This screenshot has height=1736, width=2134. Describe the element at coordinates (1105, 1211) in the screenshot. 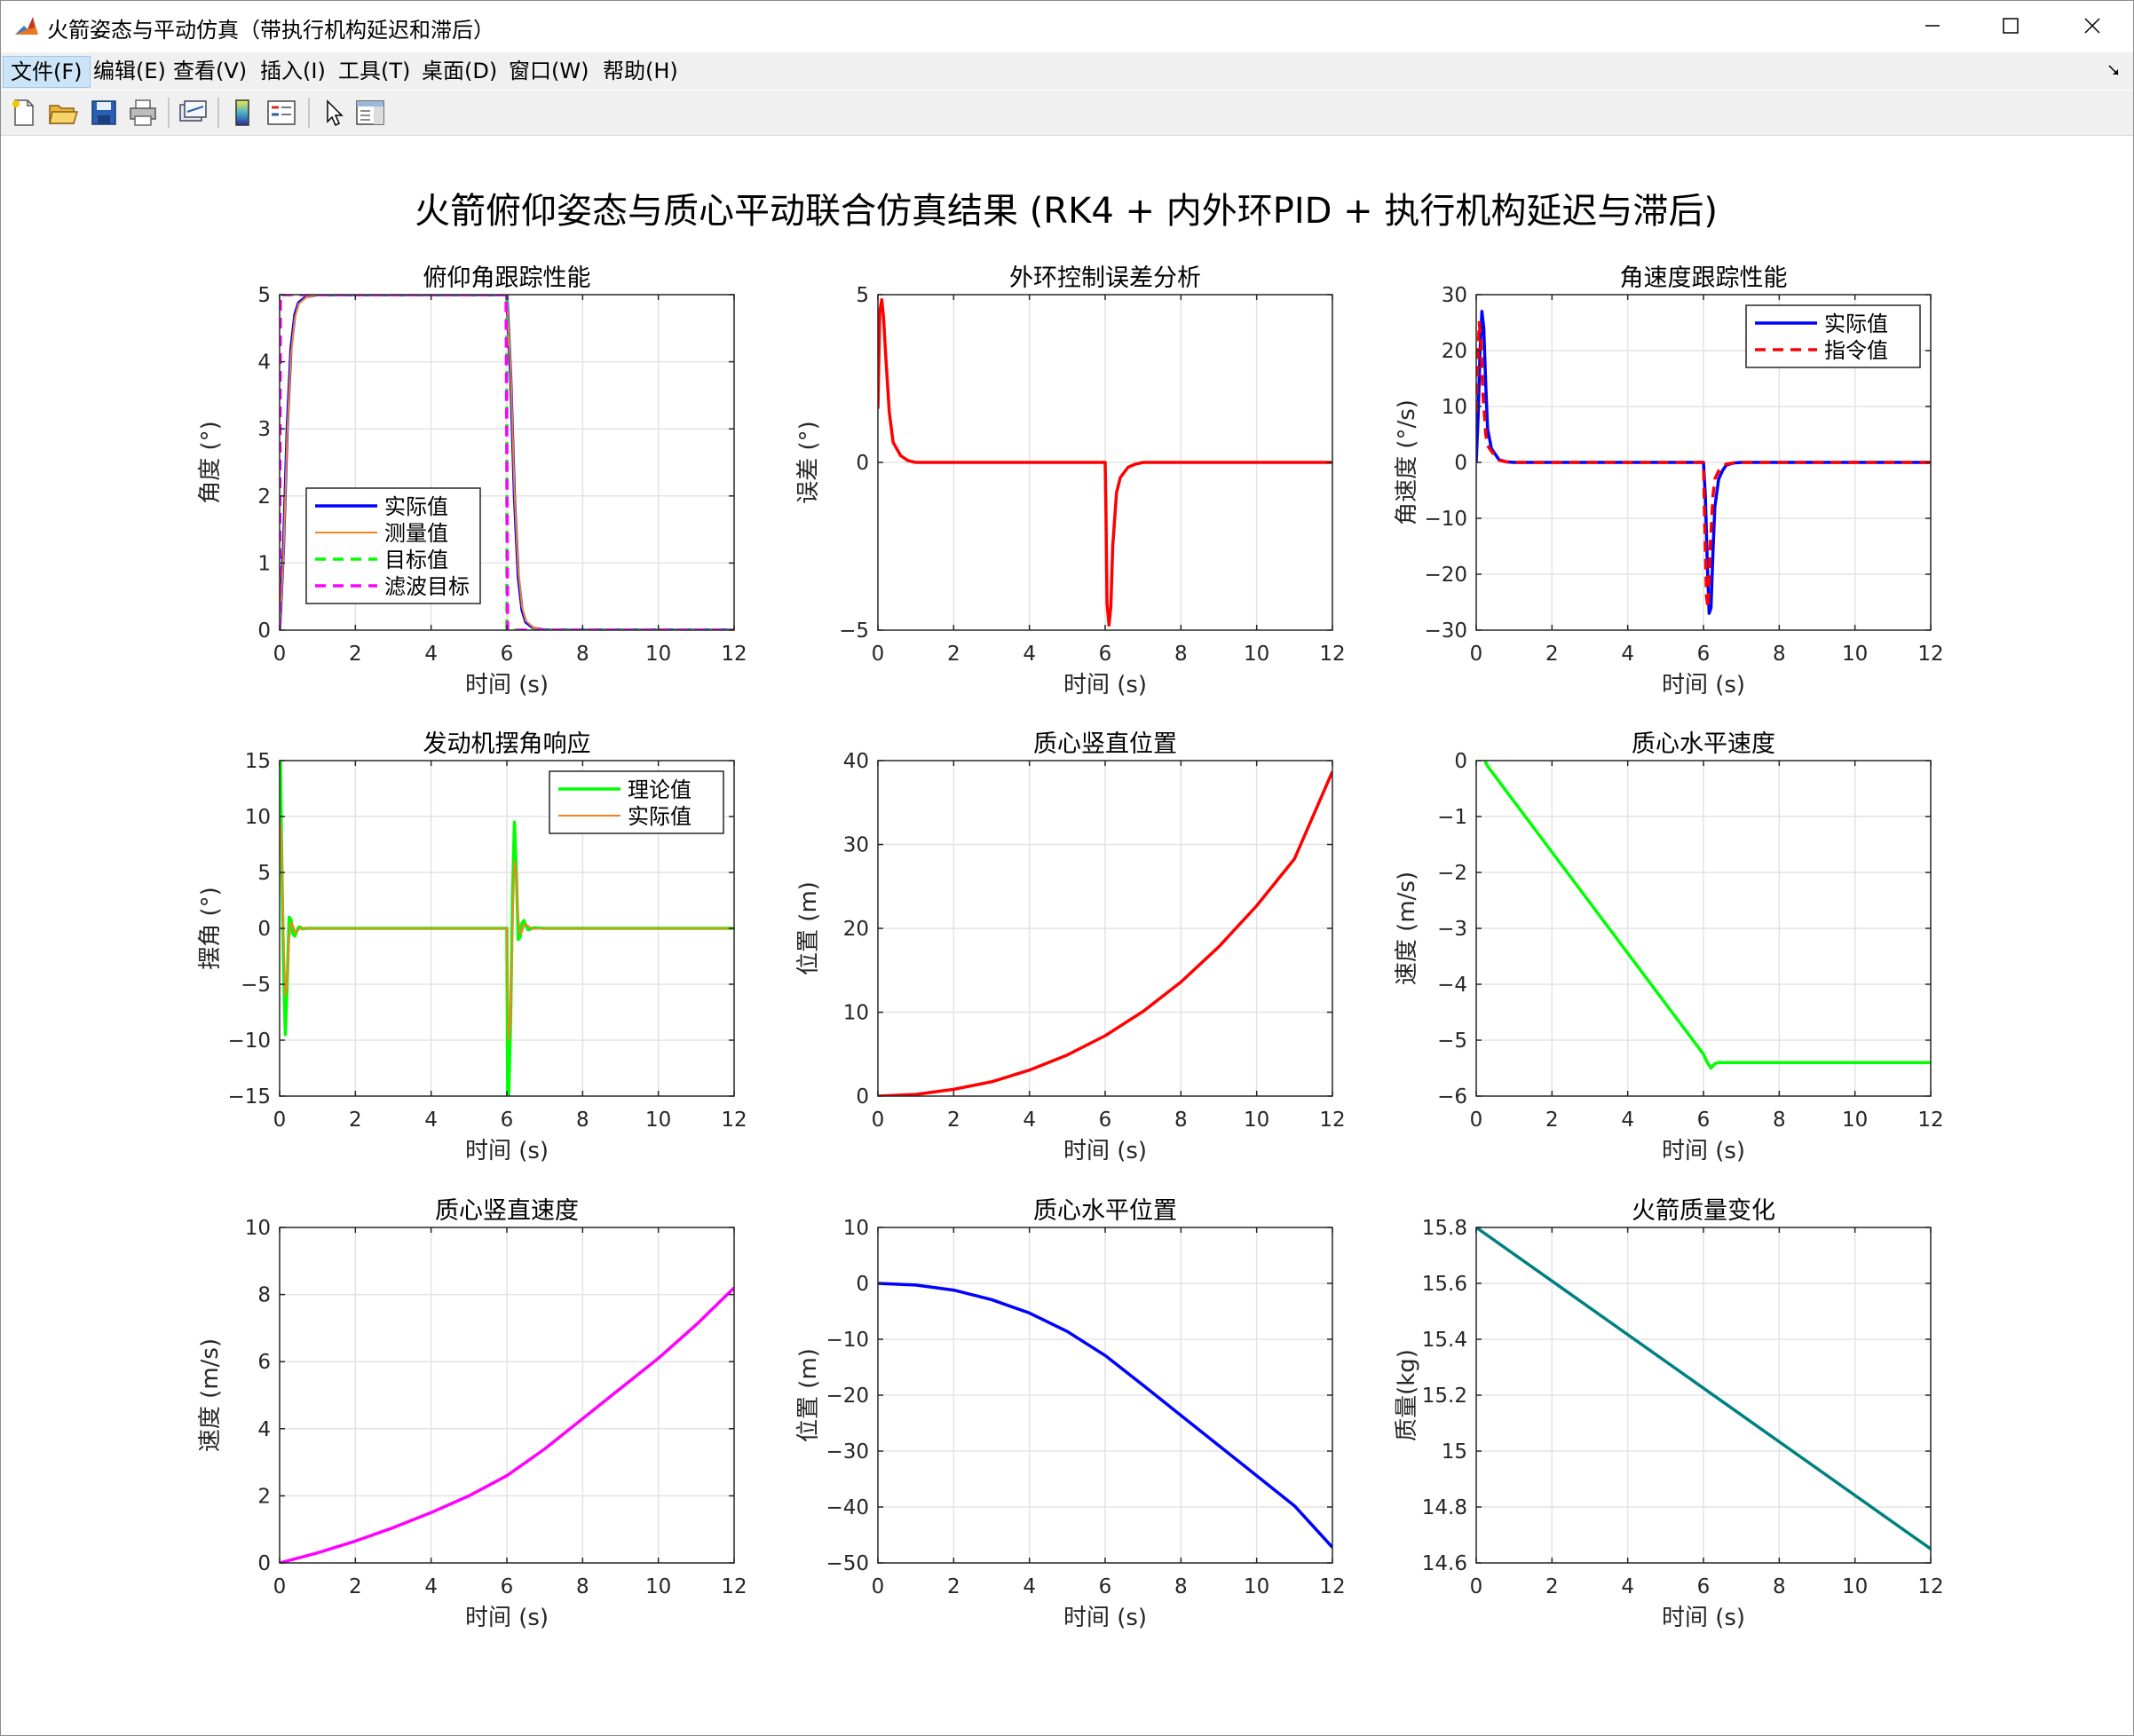

I see `subplot-title: 质心水平位置` at that location.